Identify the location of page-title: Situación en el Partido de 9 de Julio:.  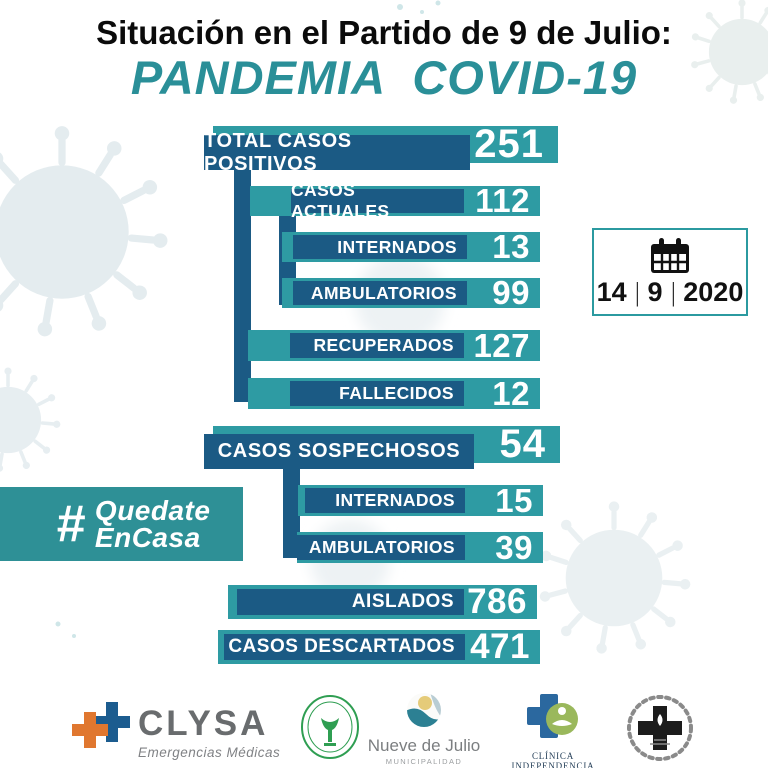
(384, 32).